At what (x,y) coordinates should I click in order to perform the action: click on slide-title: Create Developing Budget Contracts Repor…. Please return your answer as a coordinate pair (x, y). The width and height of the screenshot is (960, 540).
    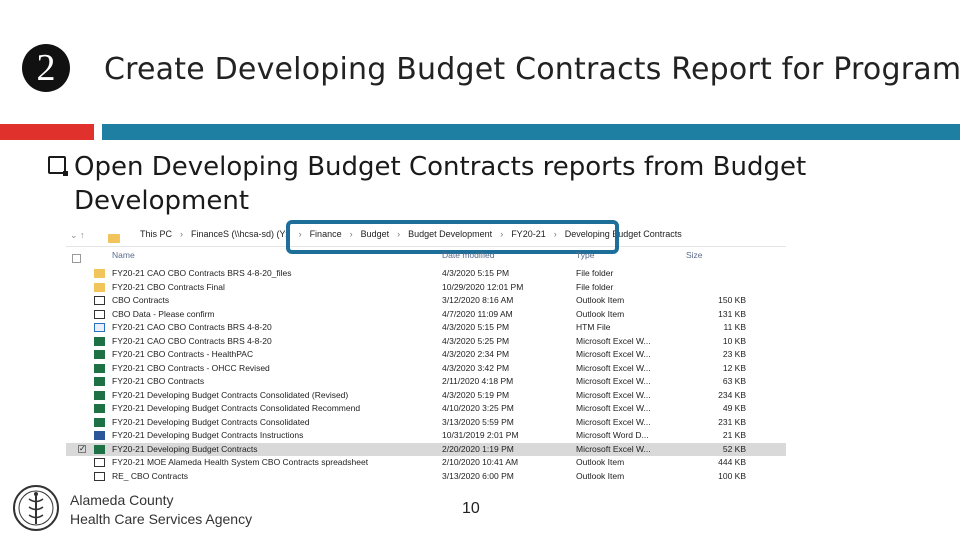
    Looking at the image, I should click on (532, 69).